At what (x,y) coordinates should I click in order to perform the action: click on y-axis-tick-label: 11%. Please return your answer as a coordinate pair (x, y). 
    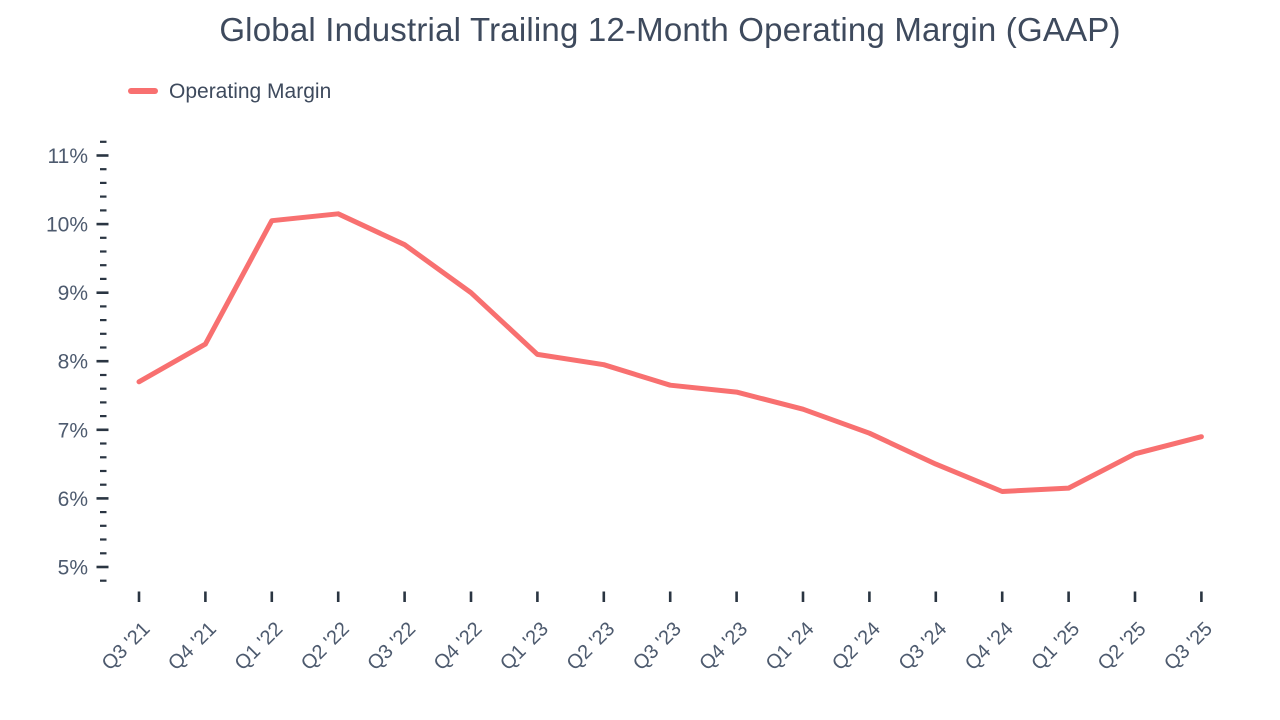
    Looking at the image, I should click on (68, 156).